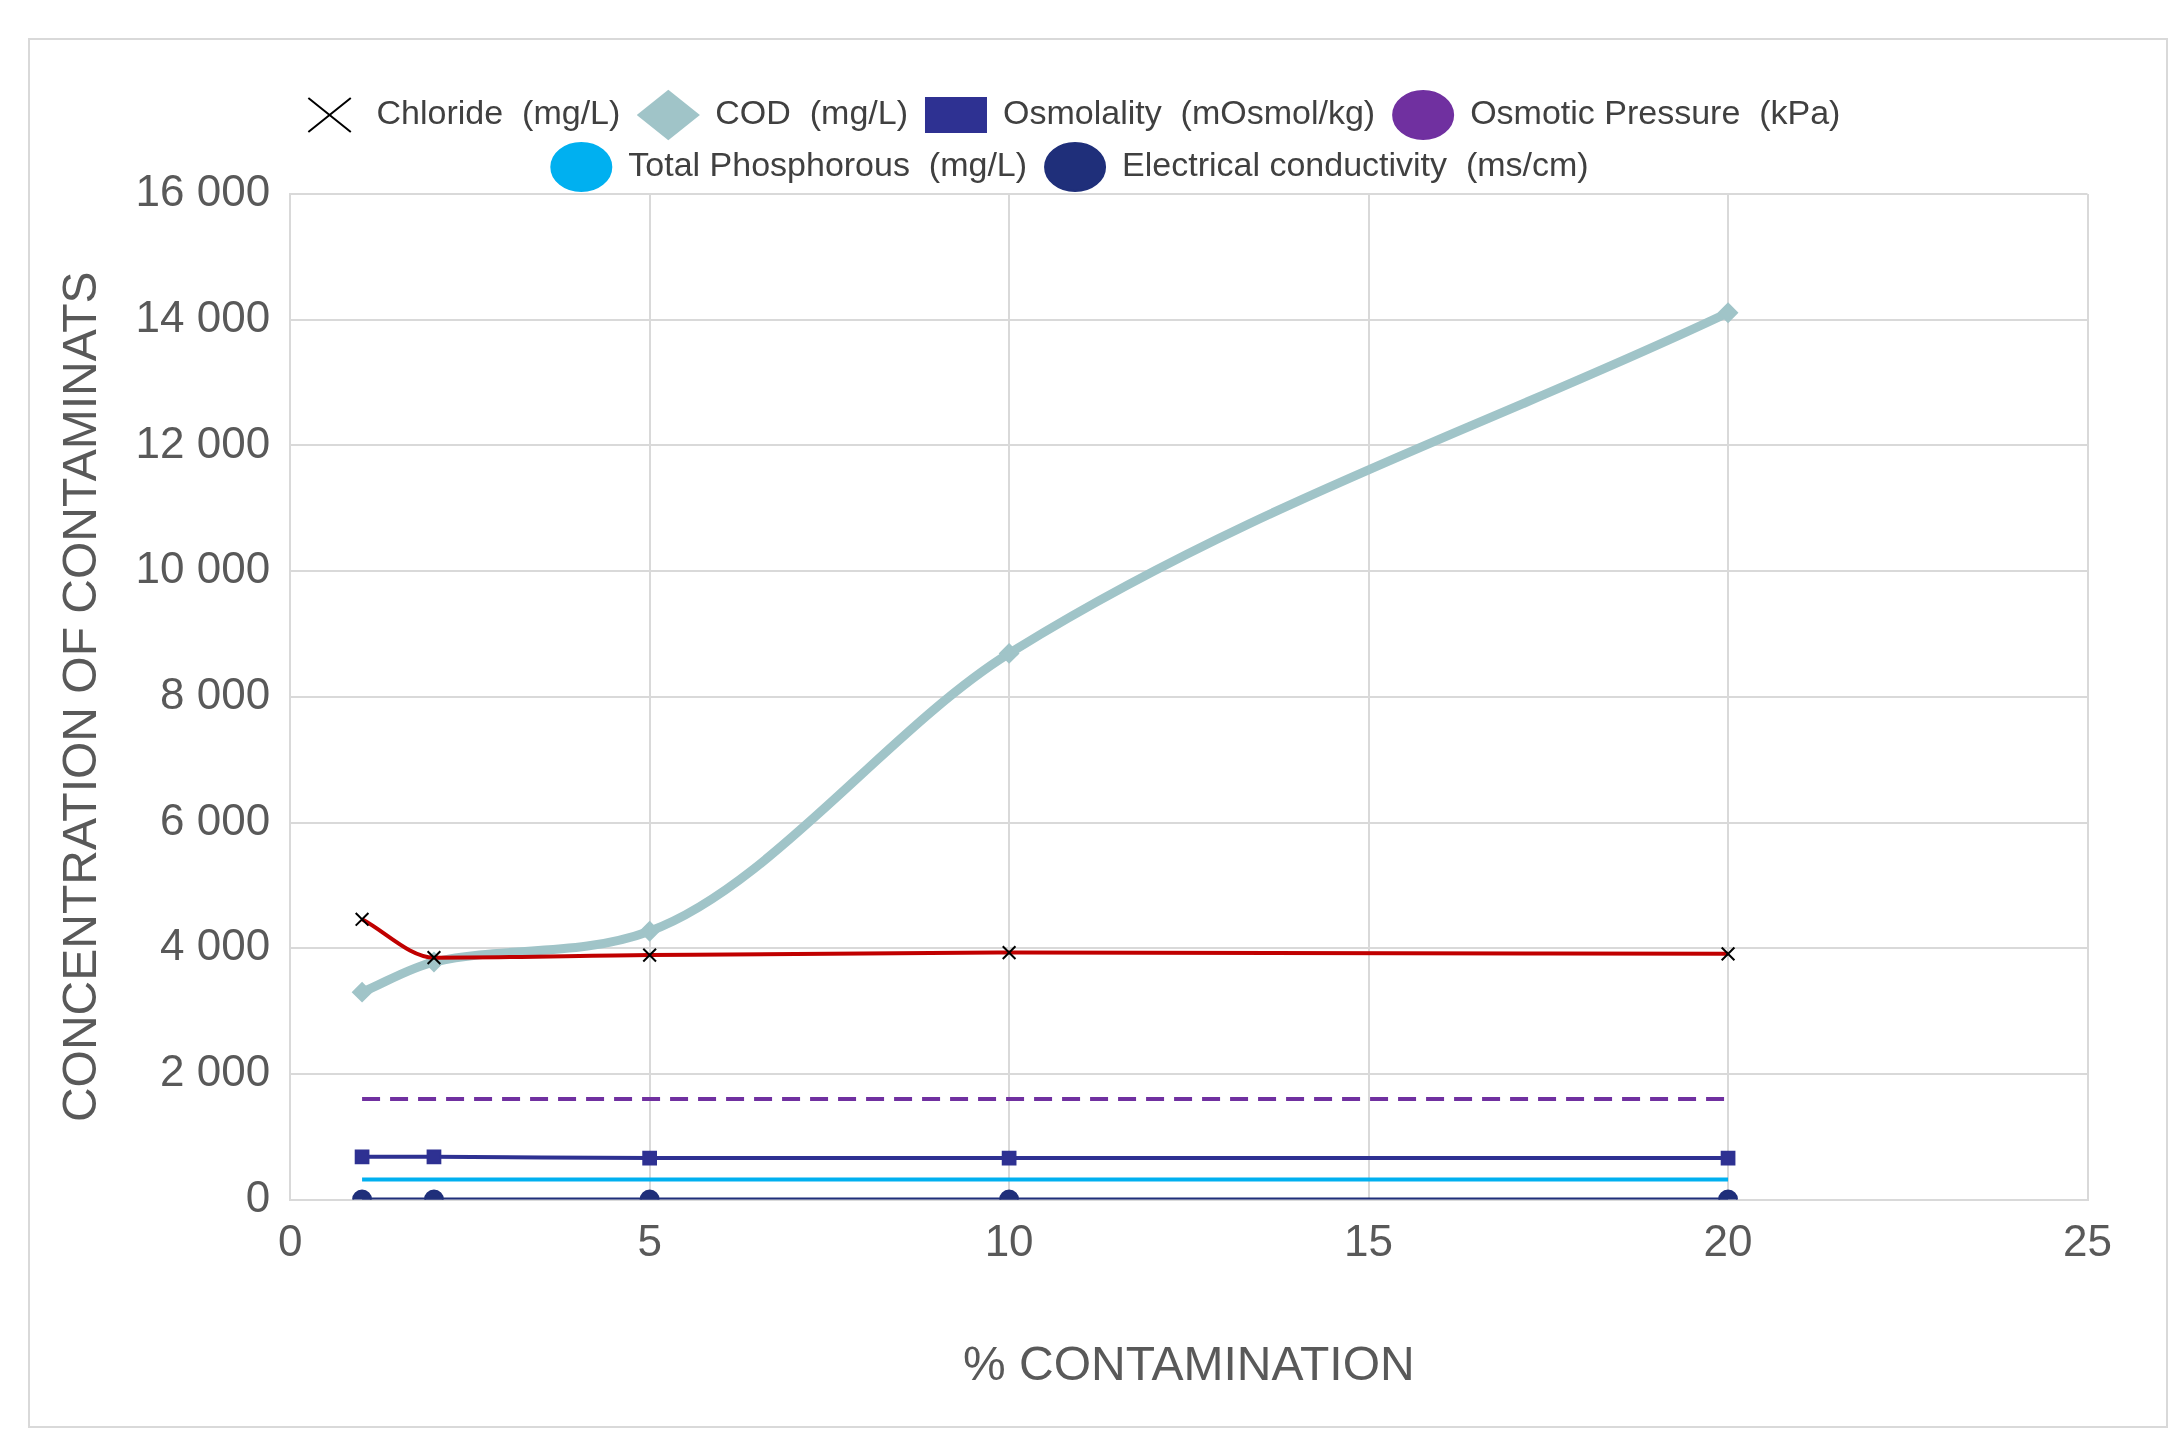 This screenshot has width=2176, height=1429. I want to click on x-tick-label: 15, so click(1369, 1241).